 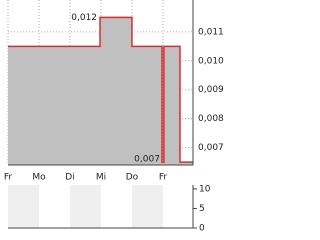 What do you see at coordinates (211, 119) in the screenshot?
I see `y-tick-label: 0,008` at bounding box center [211, 119].